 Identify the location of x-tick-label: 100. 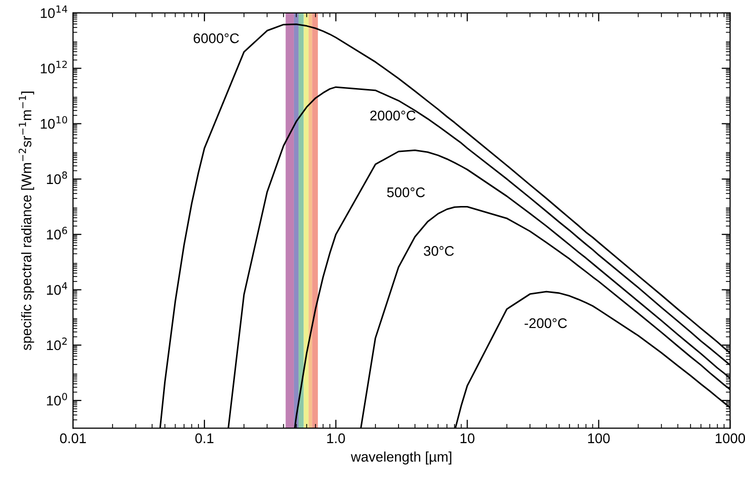
(599, 438).